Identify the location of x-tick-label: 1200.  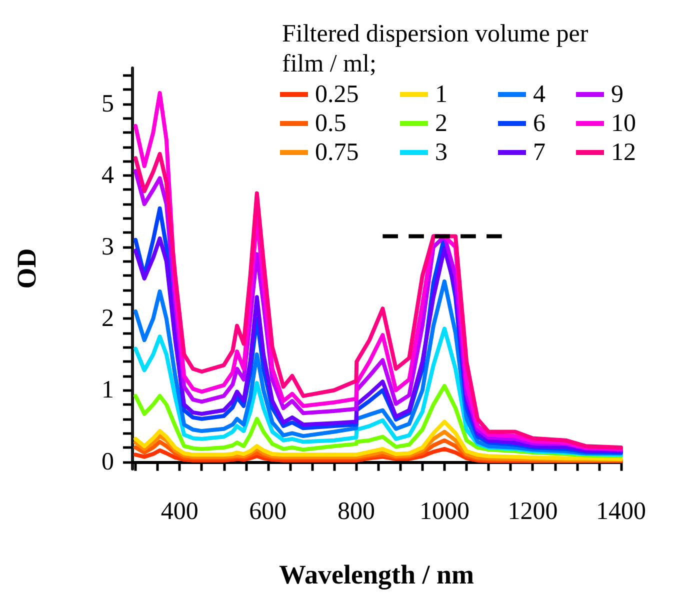
(533, 511).